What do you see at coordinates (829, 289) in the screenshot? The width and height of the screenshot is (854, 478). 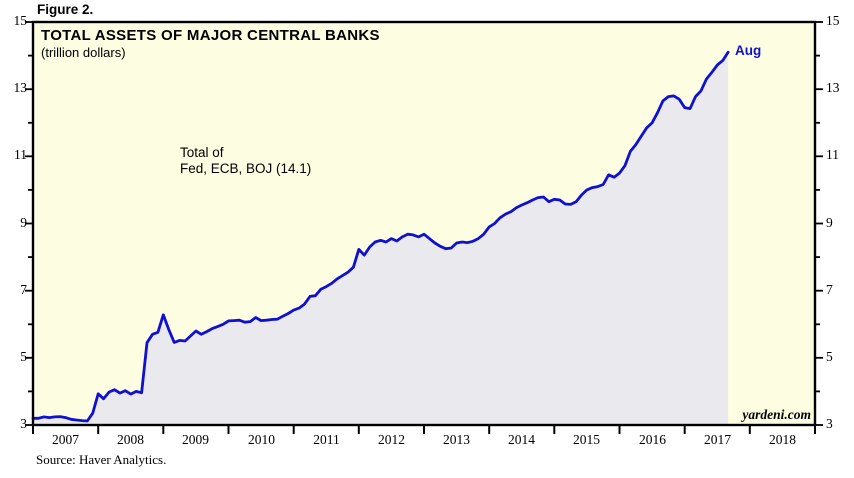 I see `y-axis-tick-label-right: 7` at bounding box center [829, 289].